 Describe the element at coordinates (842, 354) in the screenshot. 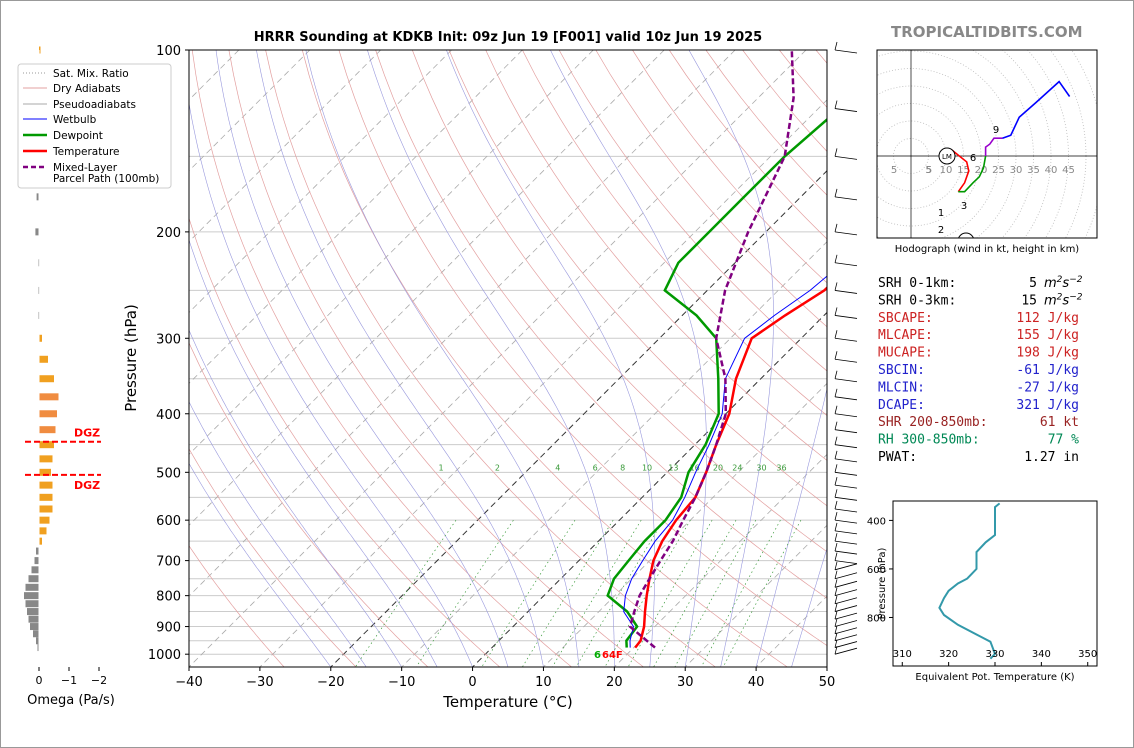

I see `wind-barbs` at that location.